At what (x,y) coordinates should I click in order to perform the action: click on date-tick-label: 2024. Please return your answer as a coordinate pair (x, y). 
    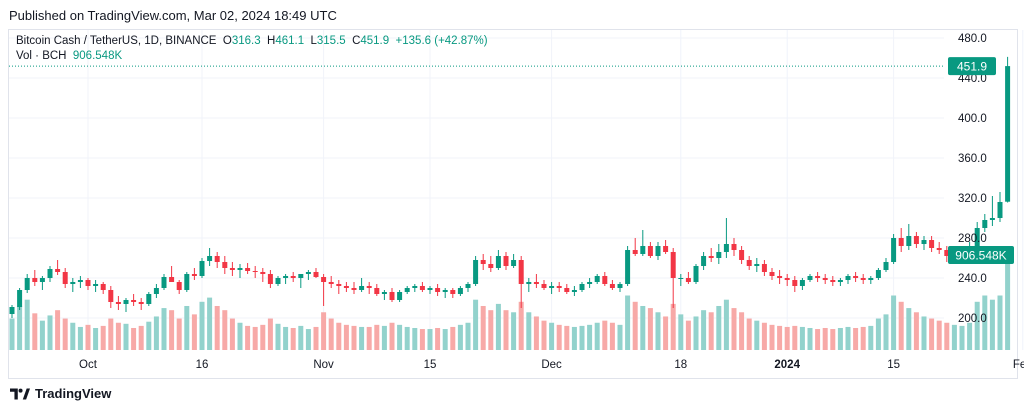
    Looking at the image, I should click on (787, 365).